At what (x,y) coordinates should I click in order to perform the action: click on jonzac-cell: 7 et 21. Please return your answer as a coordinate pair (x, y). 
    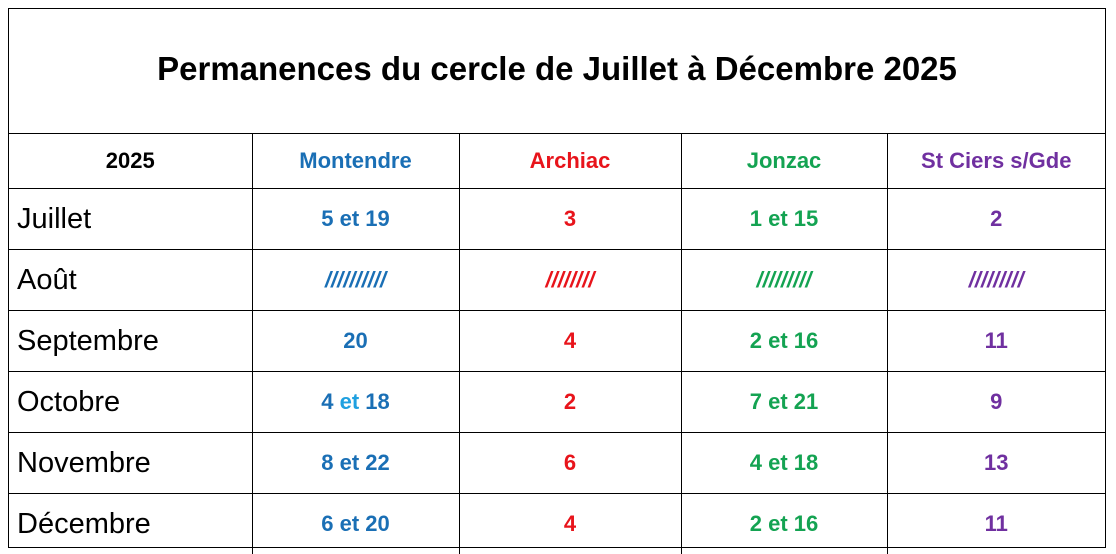
    Looking at the image, I should click on (784, 402).